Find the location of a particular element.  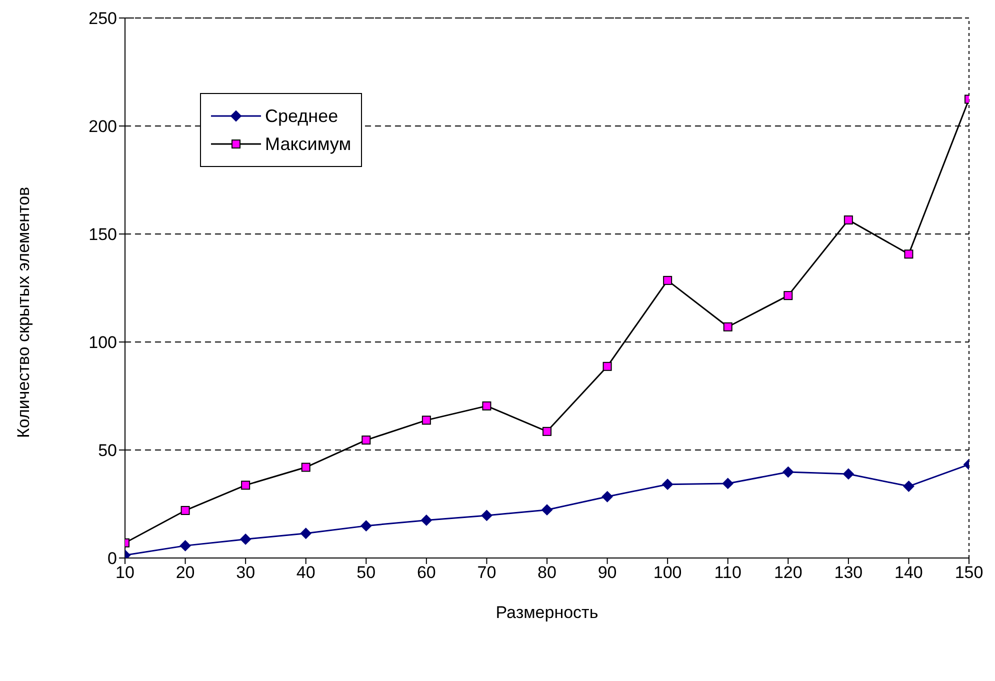

x-tick-label: 10 is located at coordinates (125, 572).